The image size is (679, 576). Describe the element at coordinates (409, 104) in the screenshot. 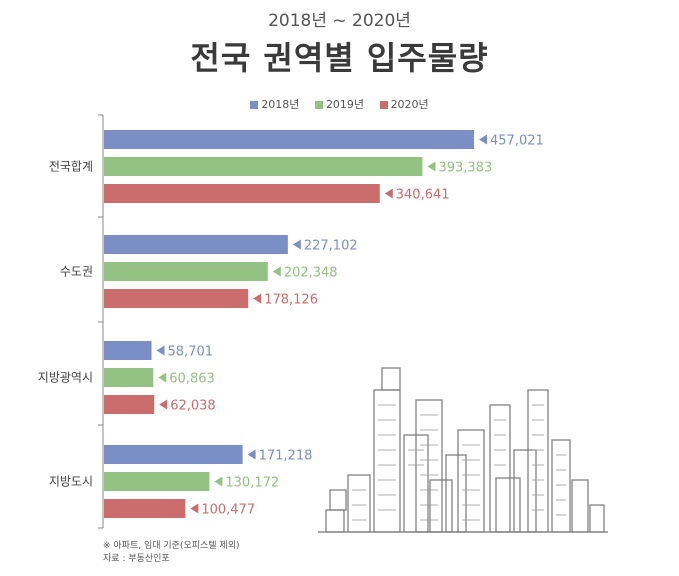

I see `legend-label-2020: 2020년` at that location.